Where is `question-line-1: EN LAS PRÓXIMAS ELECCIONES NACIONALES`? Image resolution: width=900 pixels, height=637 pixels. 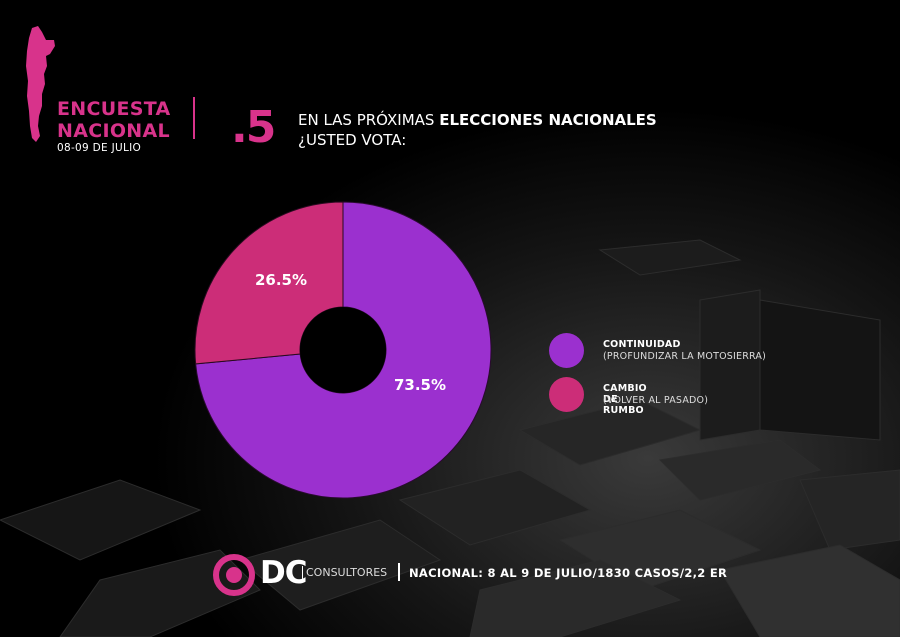 question-line-1: EN LAS PRÓXIMAS ELECCIONES NACIONALES is located at coordinates (477, 120).